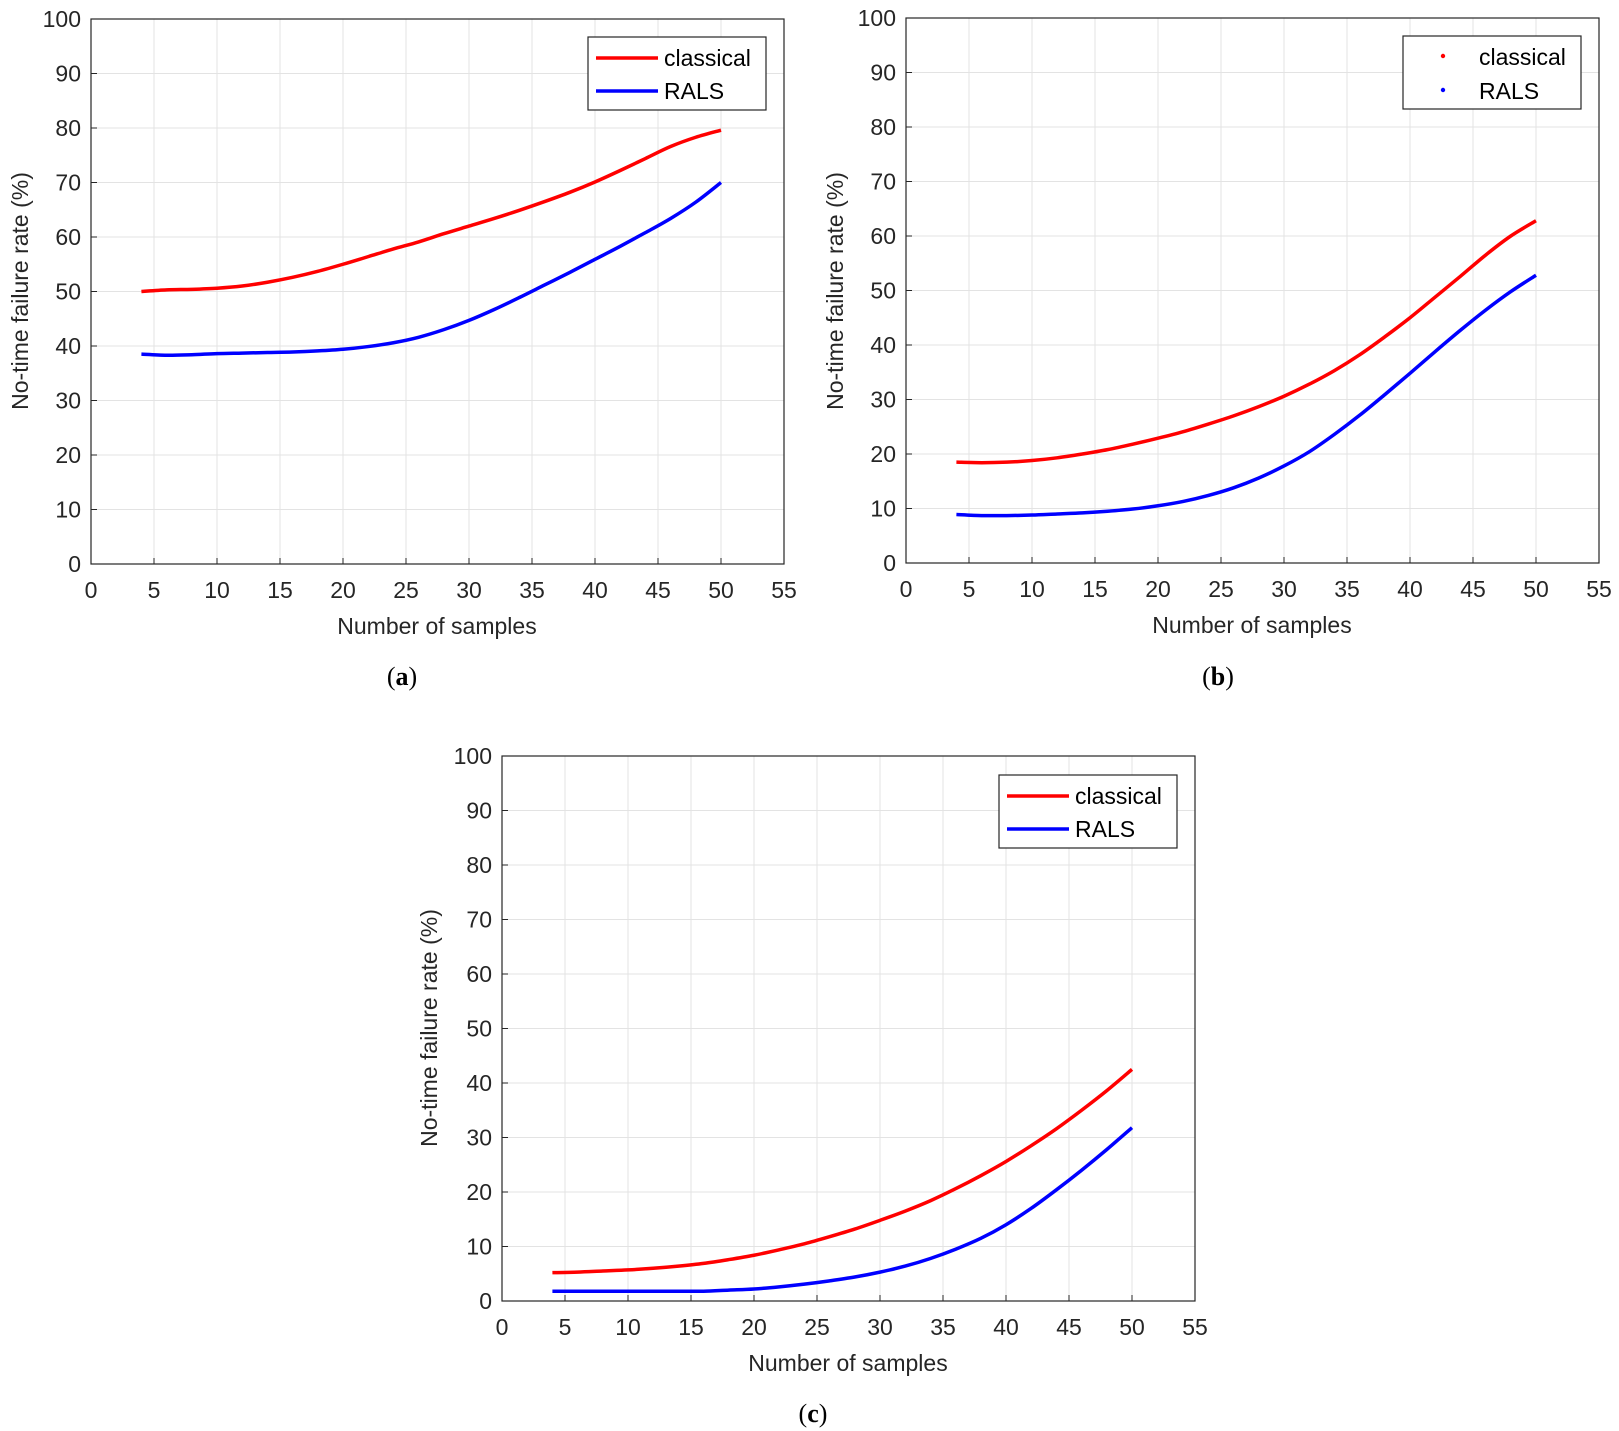 This screenshot has height=1431, width=1619. Describe the element at coordinates (1218, 676) in the screenshot. I see `panel-caption: (b)` at that location.